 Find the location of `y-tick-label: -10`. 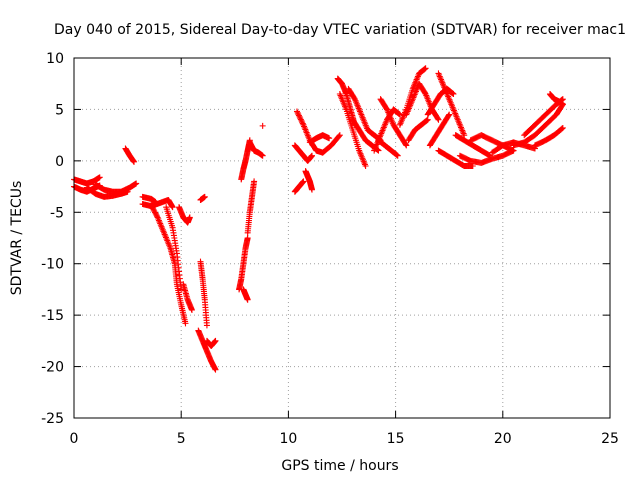

y-tick-label: -10 is located at coordinates (52, 265).